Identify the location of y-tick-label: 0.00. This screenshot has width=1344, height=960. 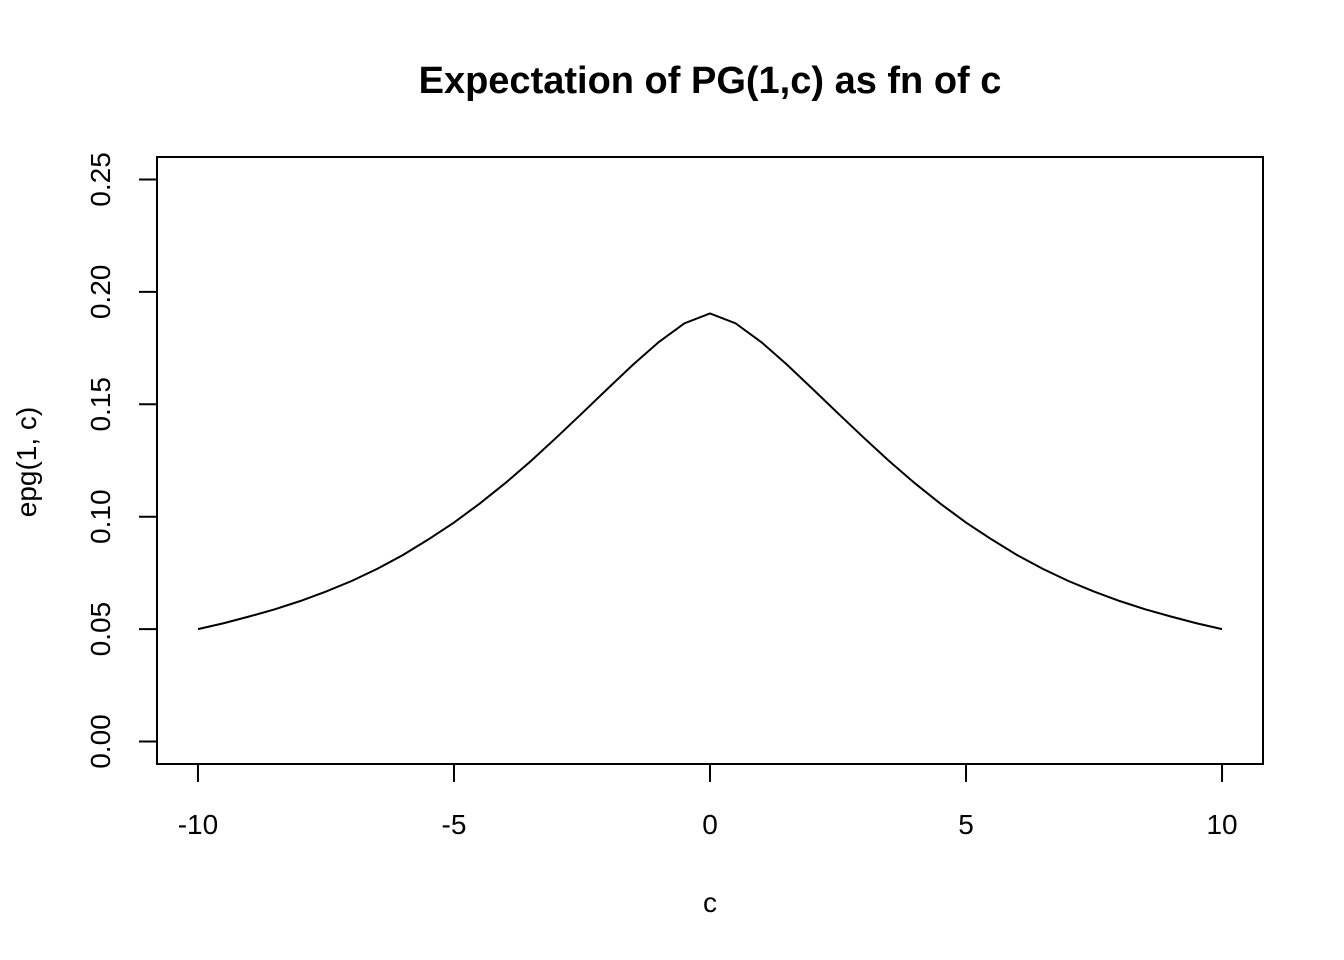
(100, 741).